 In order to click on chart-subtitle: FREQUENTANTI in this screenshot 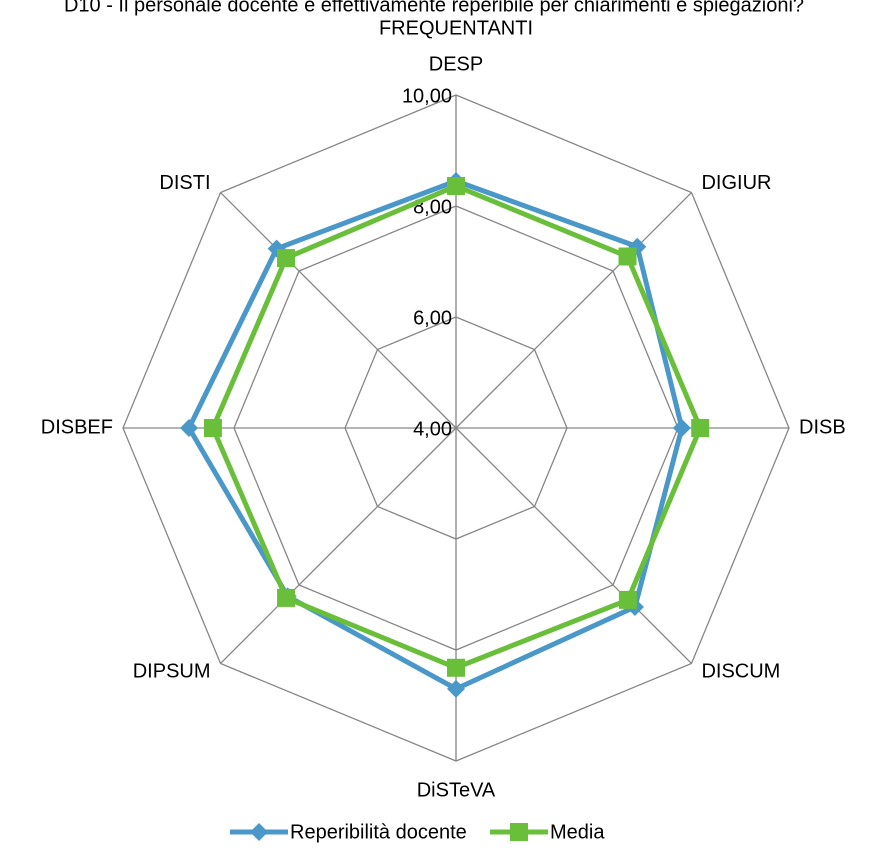, I will do `click(456, 28)`.